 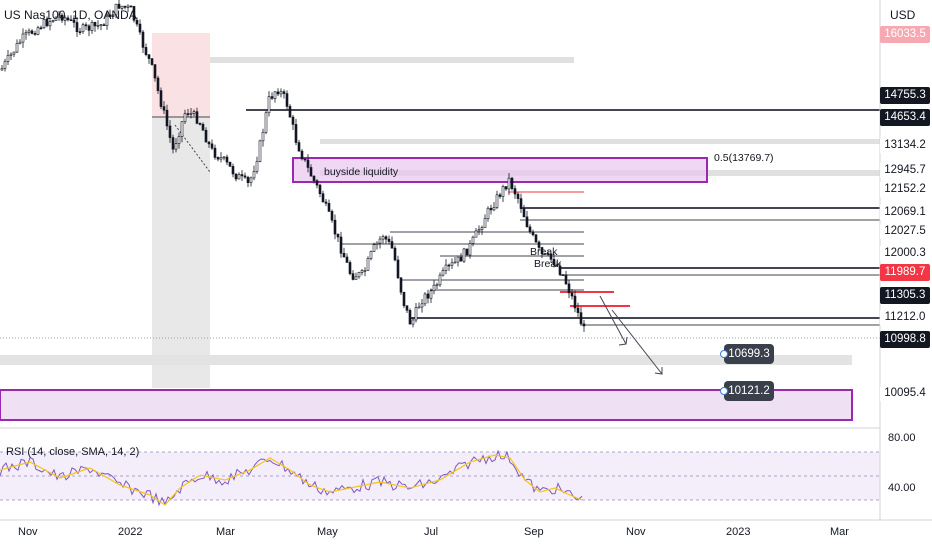 What do you see at coordinates (225, 532) in the screenshot?
I see `time-tick: Mar` at bounding box center [225, 532].